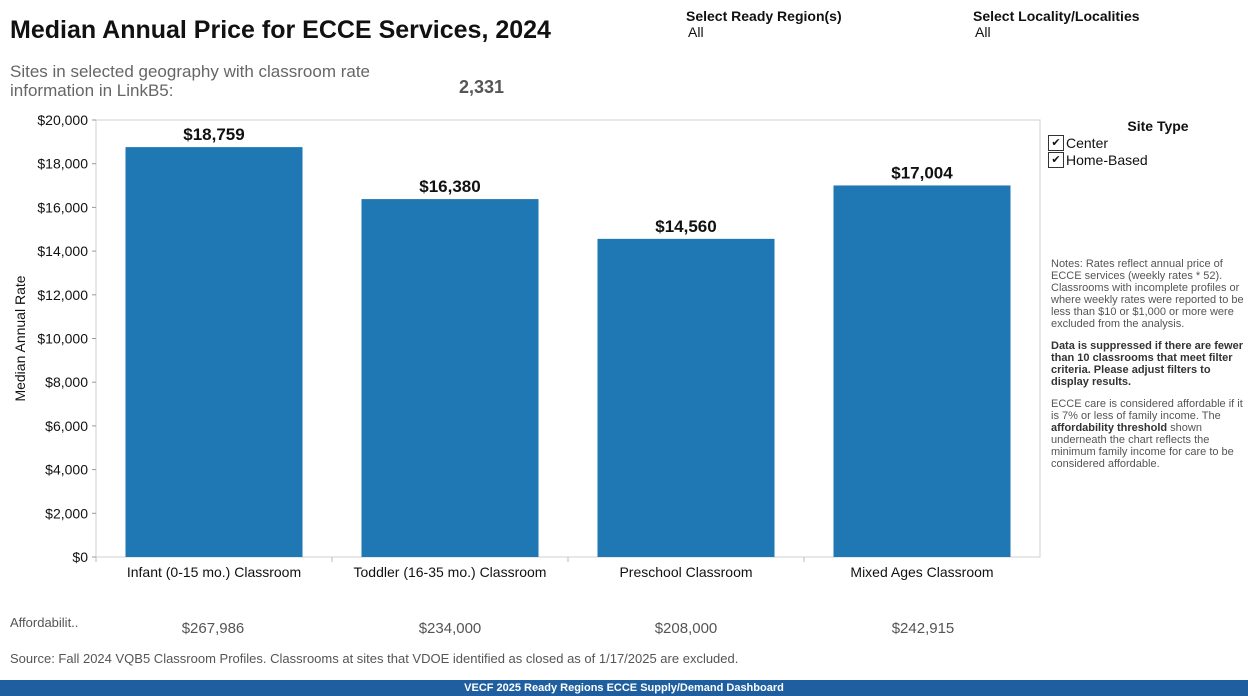 The image size is (1248, 696). I want to click on region-filter-label: Select Ready Region(s), so click(764, 16).